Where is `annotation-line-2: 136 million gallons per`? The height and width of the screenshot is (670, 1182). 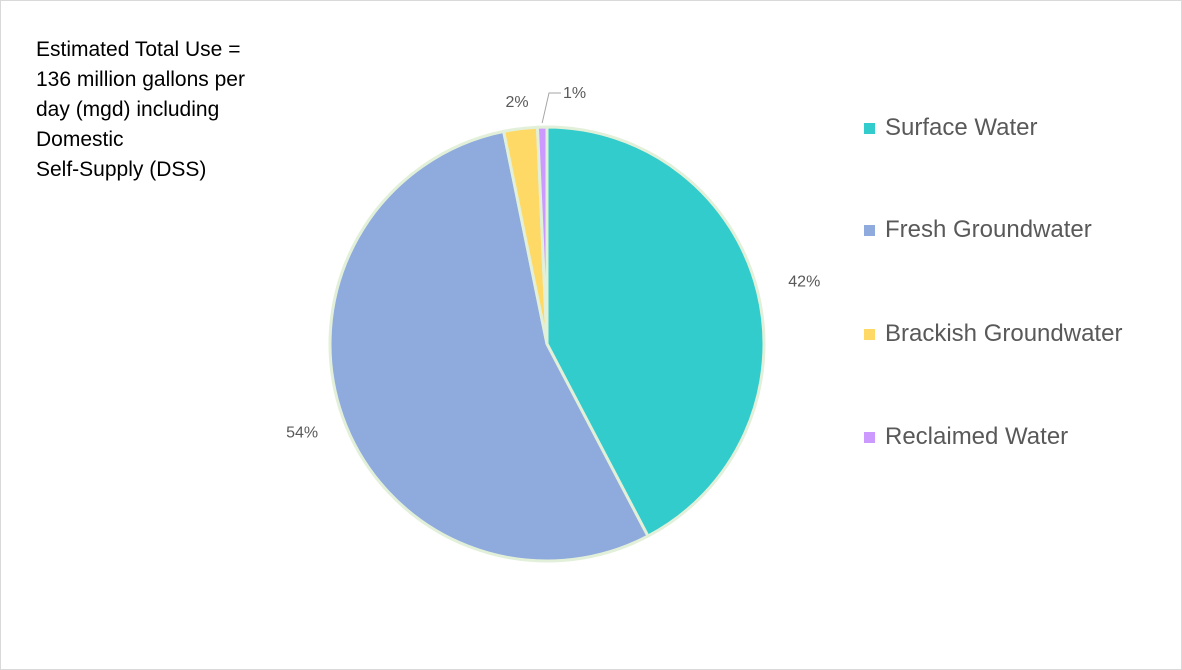 annotation-line-2: 136 million gallons per is located at coordinates (140, 79).